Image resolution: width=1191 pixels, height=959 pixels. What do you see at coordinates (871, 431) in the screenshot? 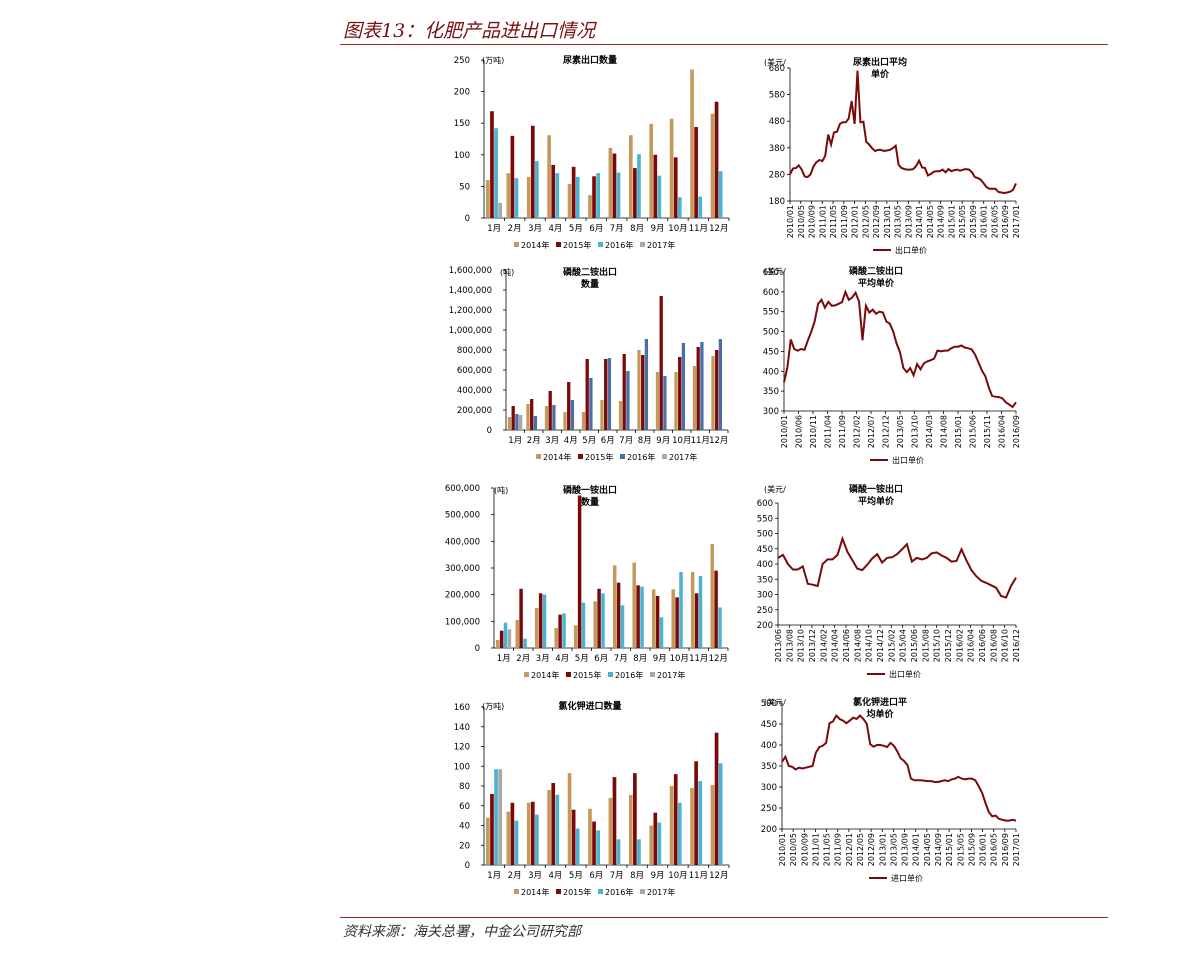
I see `x-tick-label: 2012/07` at bounding box center [871, 431].